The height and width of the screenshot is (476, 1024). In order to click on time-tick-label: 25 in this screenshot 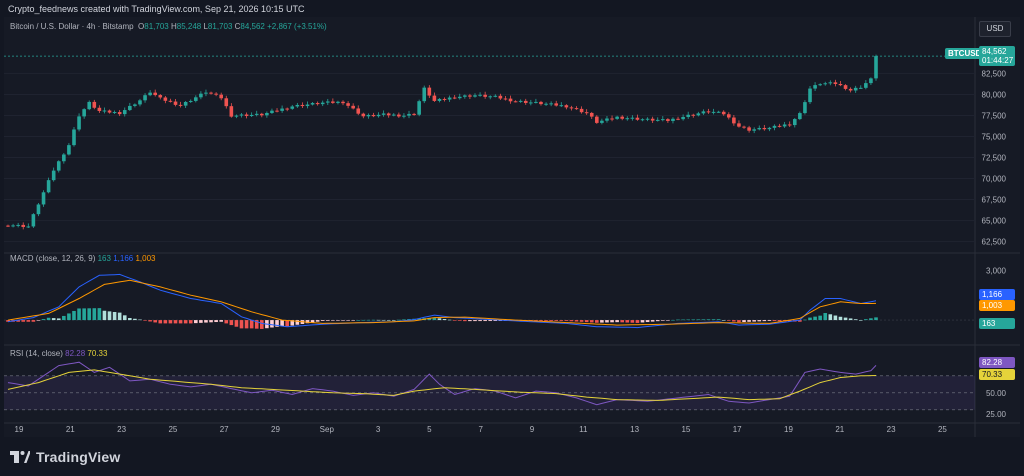, I will do `click(172, 429)`.